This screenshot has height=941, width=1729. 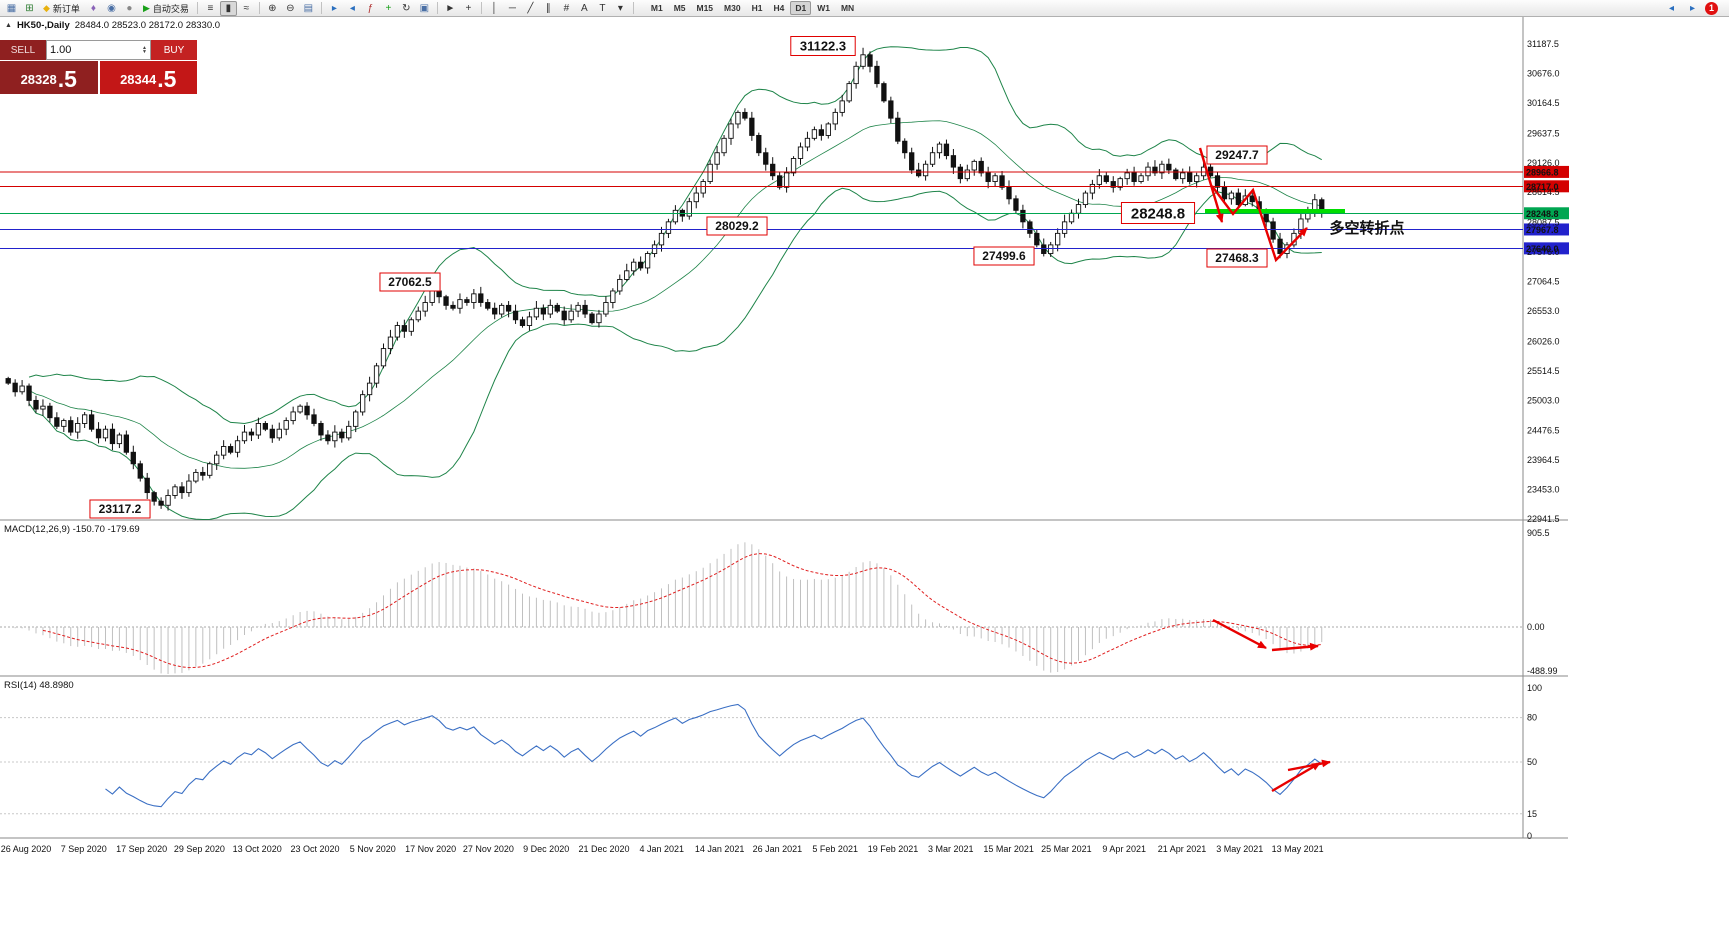 What do you see at coordinates (1366, 228) in the screenshot?
I see `chinese-note-text: 多空转折点` at bounding box center [1366, 228].